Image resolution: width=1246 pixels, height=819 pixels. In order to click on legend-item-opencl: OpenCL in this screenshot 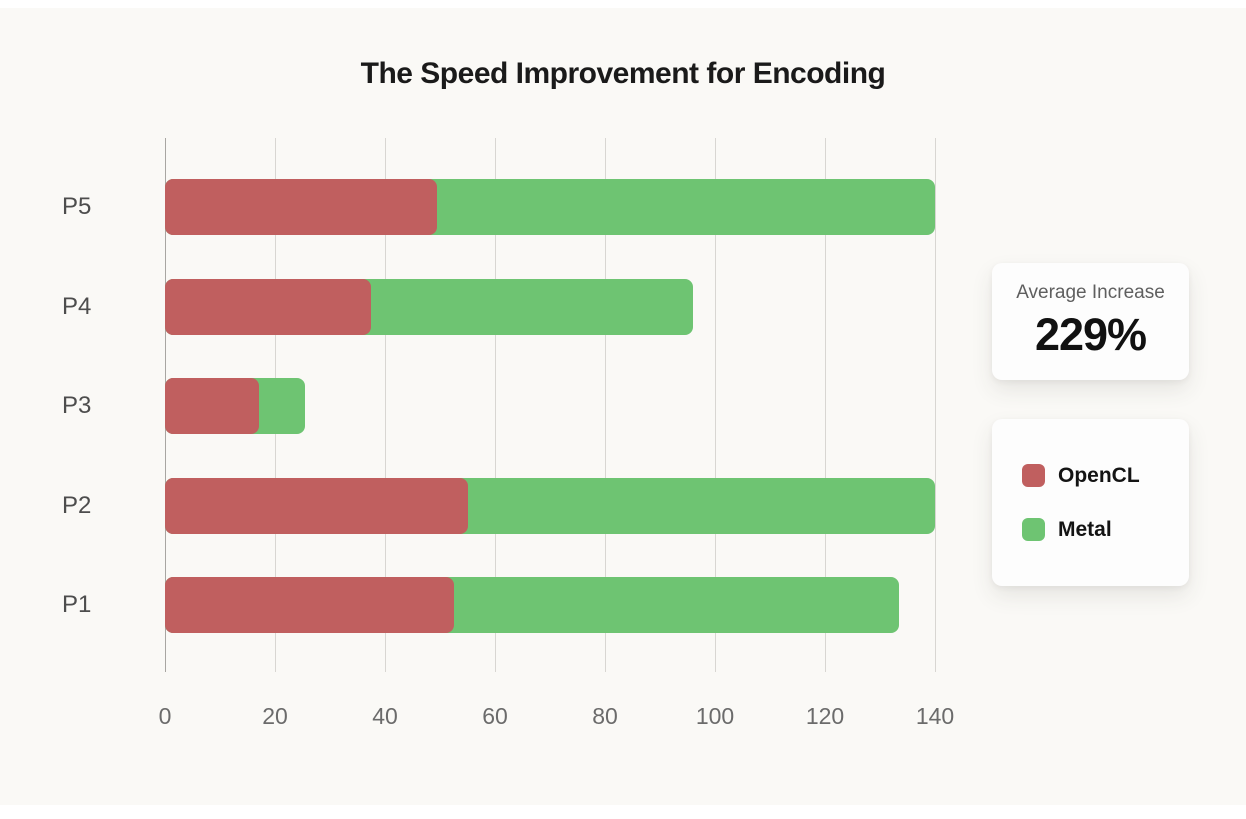, I will do `click(1105, 476)`.